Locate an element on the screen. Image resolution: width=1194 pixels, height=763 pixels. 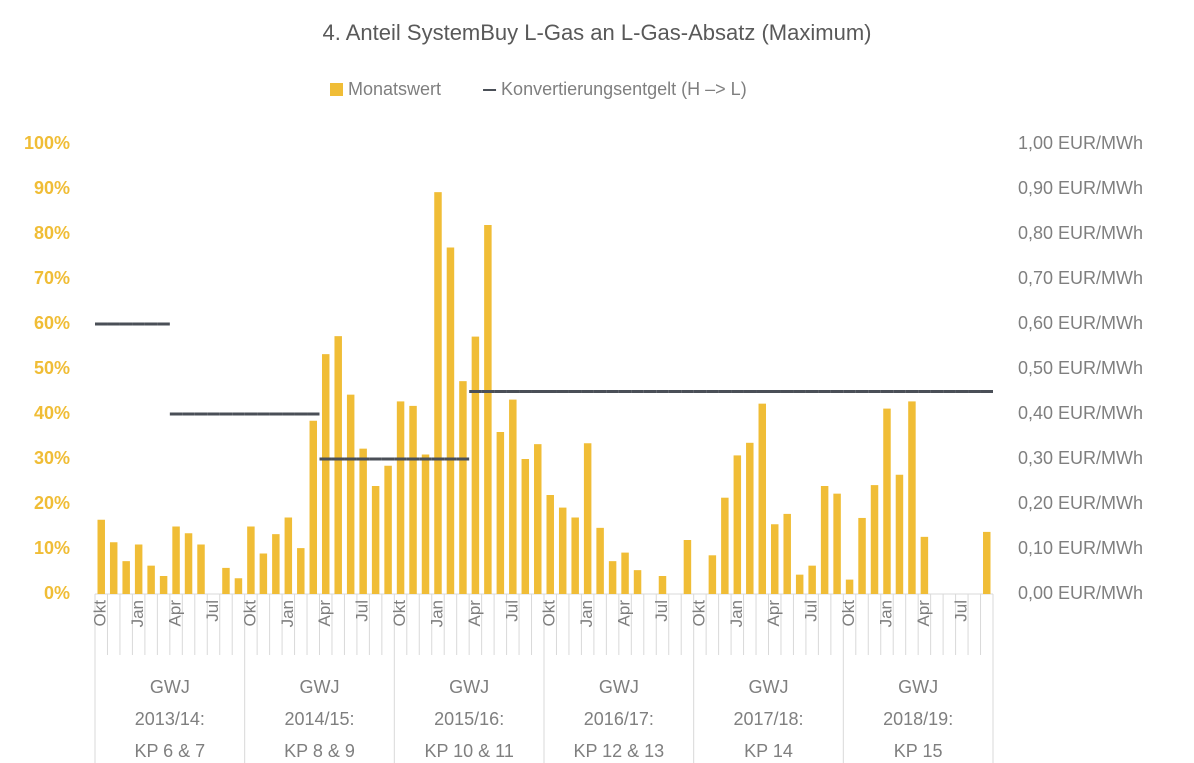
y-tick-label: 50% is located at coordinates (52, 368).